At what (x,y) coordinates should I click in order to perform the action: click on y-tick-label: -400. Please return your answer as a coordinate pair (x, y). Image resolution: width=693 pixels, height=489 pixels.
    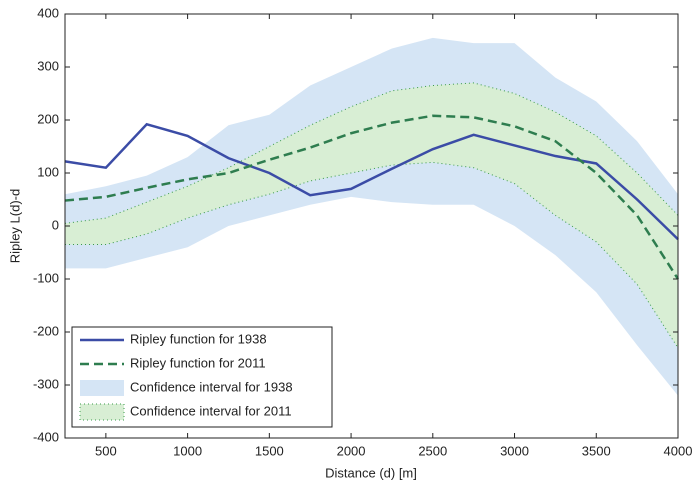
    Looking at the image, I should click on (46, 436).